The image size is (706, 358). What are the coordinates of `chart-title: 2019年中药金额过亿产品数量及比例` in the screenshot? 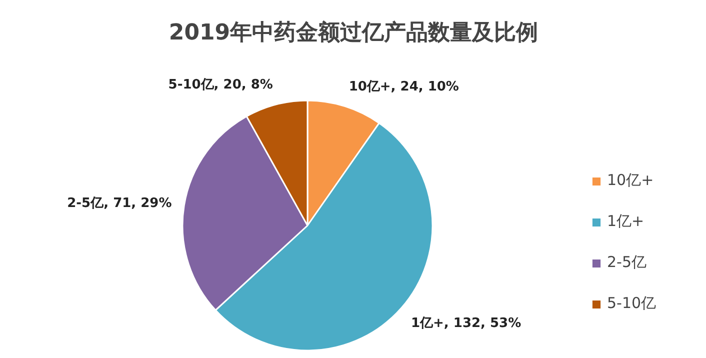 It's located at (353, 33).